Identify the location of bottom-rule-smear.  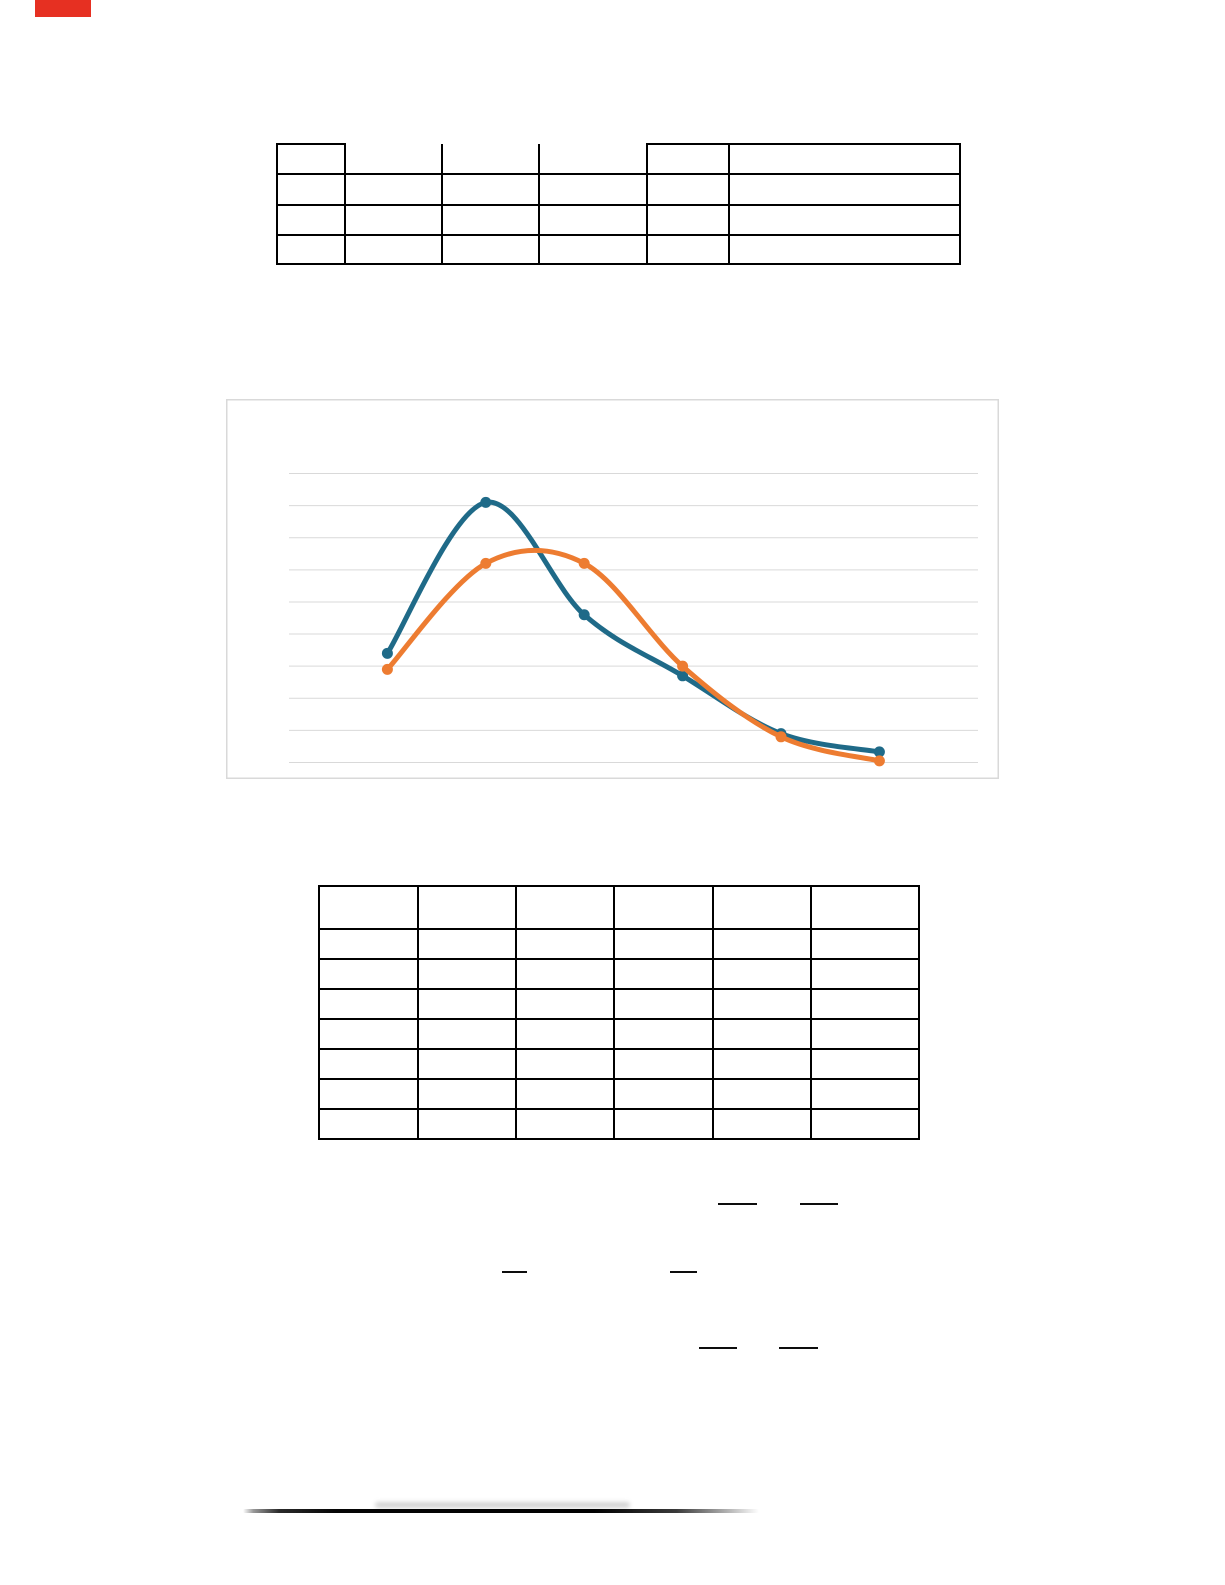
(502, 1505).